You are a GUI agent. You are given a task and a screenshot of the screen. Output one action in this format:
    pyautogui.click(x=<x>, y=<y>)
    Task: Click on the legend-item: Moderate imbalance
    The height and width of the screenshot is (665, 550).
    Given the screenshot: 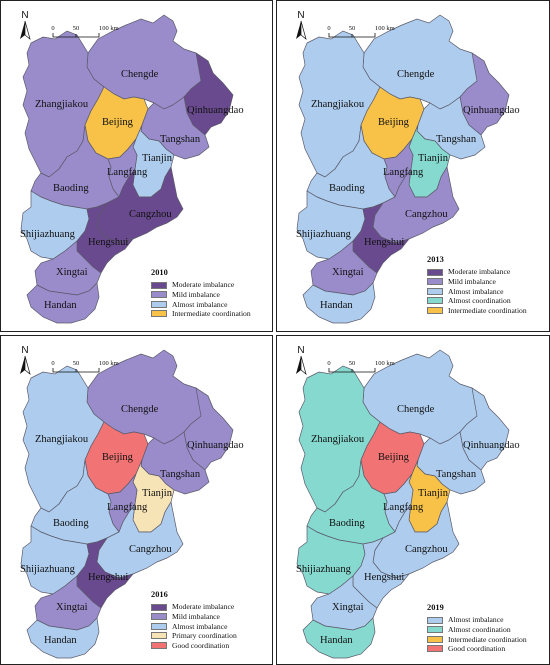 What is the action you would take?
    pyautogui.click(x=477, y=272)
    